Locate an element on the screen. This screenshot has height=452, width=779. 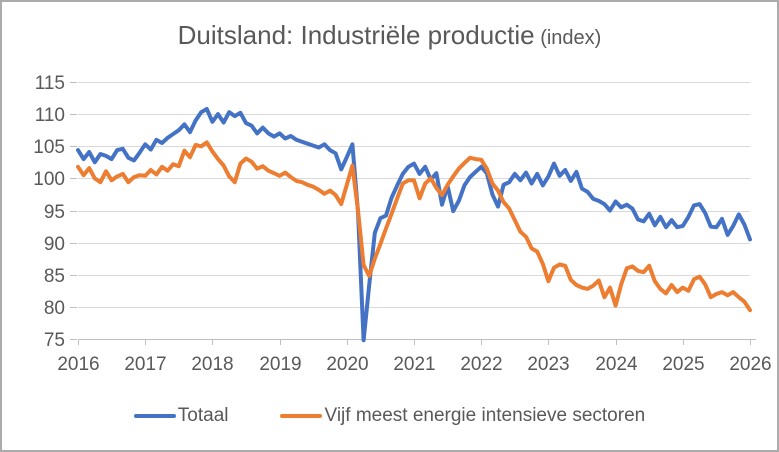
legend-item-totaal: Totaal is located at coordinates (181, 416).